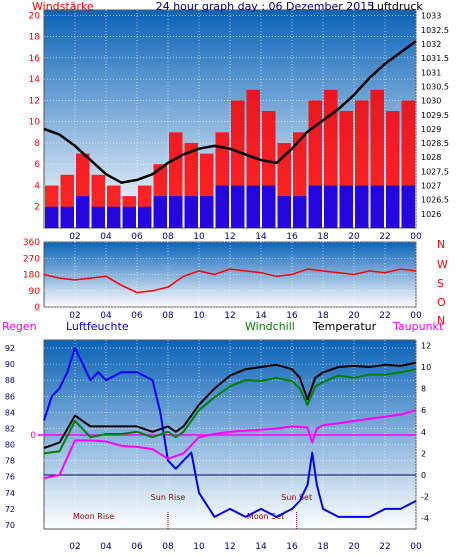 The image size is (470, 555). What do you see at coordinates (425, 518) in the screenshot?
I see `p3-right-tick: -4` at bounding box center [425, 518].